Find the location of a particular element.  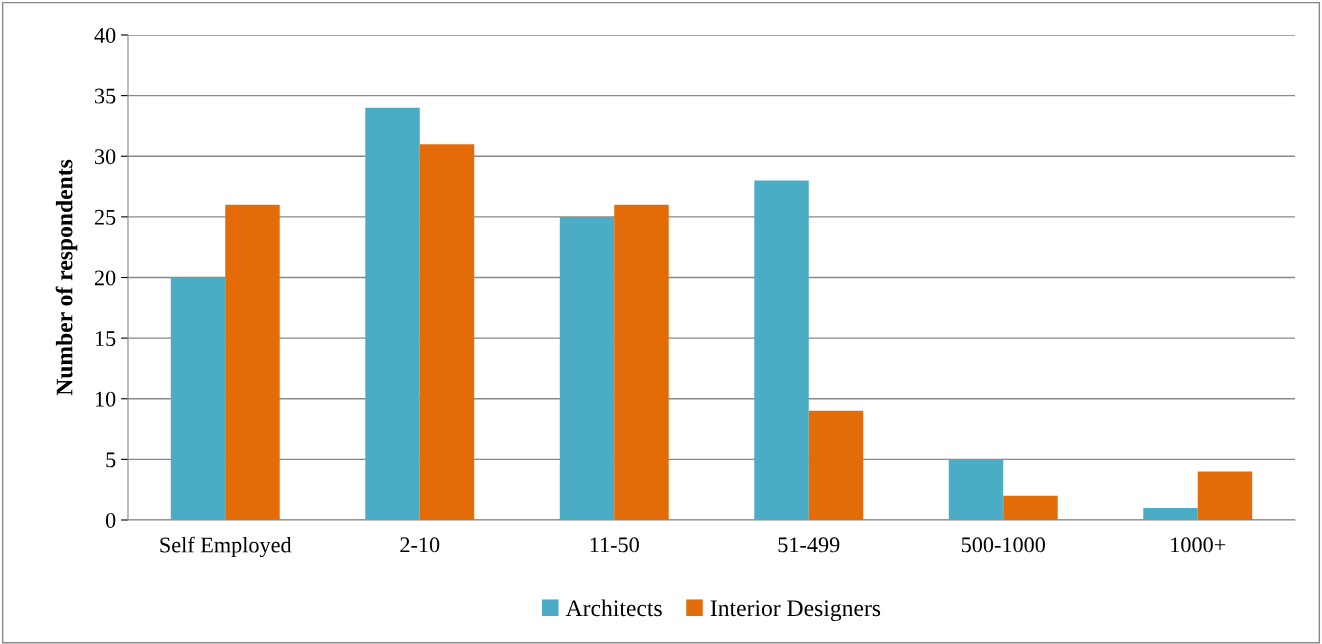

legend-label: Interior Designers is located at coordinates (795, 611).